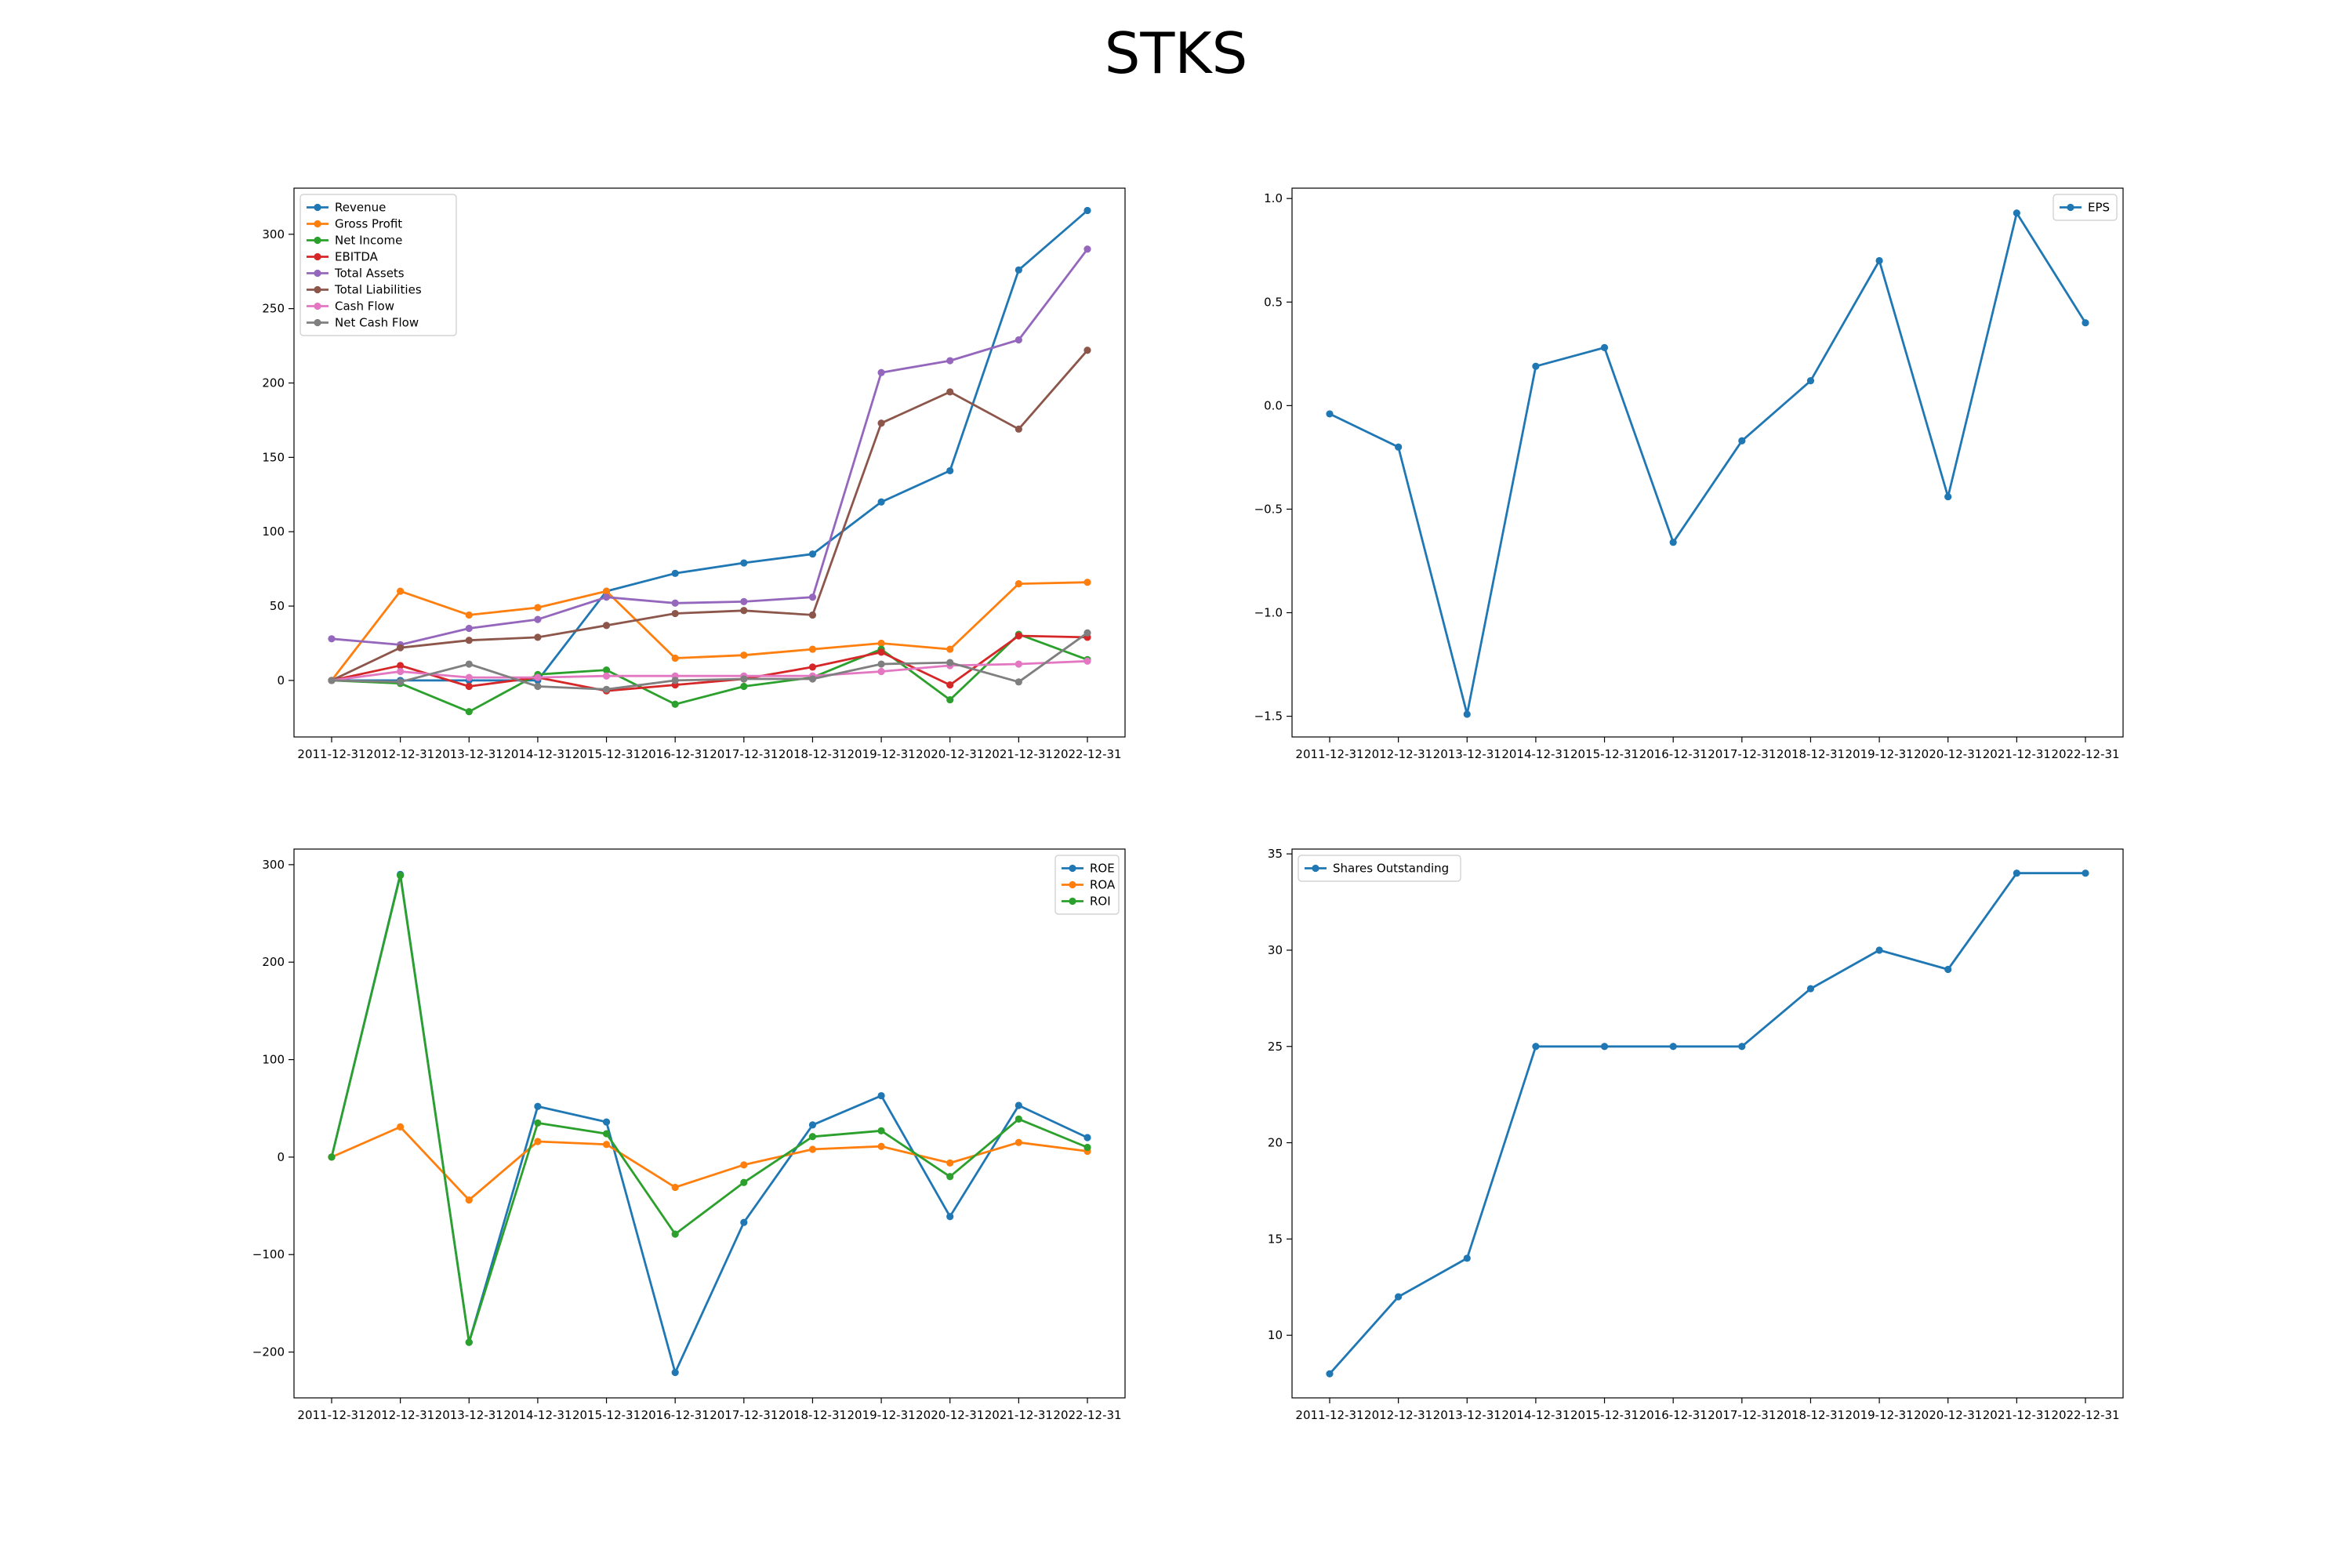 This screenshot has height=1568, width=2352. Describe the element at coordinates (281, 1157) in the screenshot. I see `y-tick-label: 0` at that location.